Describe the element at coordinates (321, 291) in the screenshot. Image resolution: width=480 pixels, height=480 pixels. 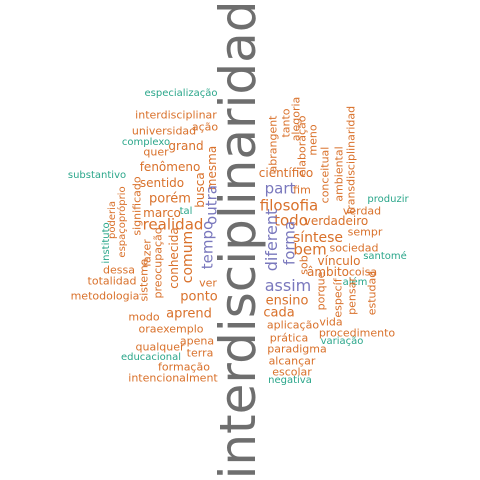
I see `word-72: porque` at that location.